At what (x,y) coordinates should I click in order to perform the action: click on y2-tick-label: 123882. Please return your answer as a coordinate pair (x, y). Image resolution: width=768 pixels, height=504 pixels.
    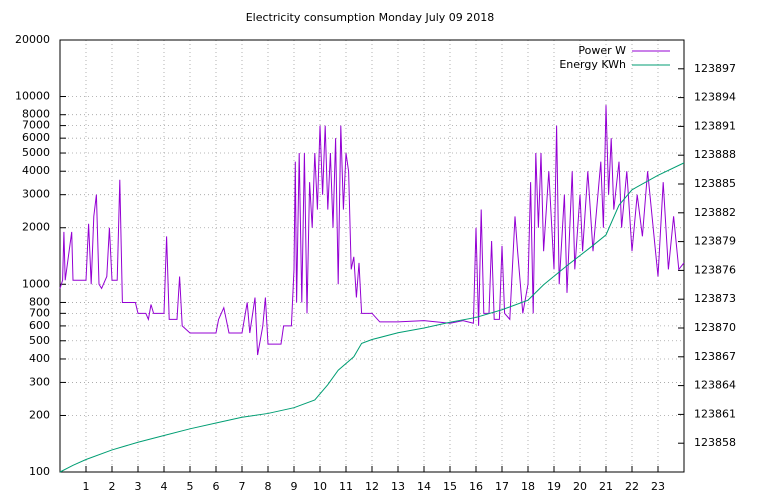
    Looking at the image, I should click on (715, 212).